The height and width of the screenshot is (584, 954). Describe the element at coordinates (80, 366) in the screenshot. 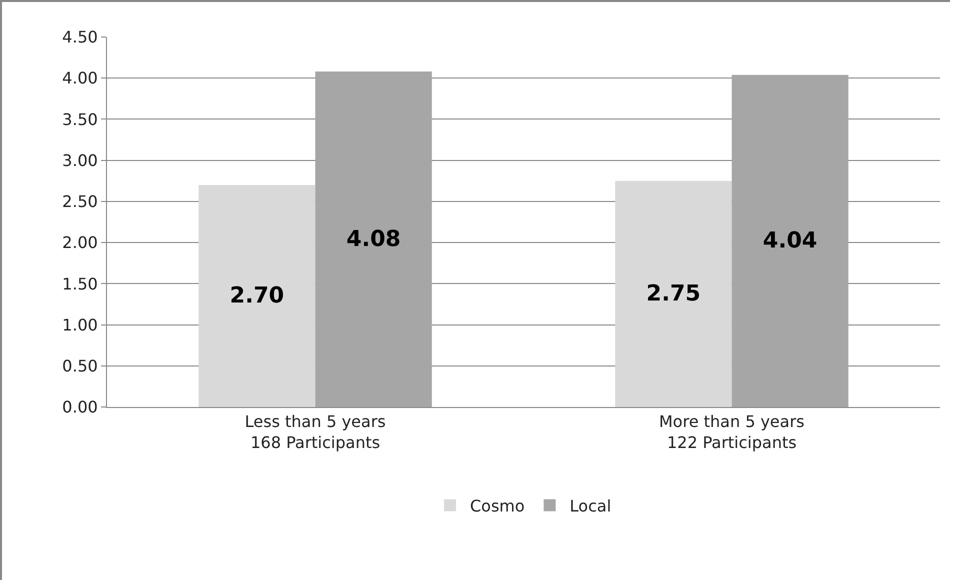

I see `y-tick-label: 0.50` at that location.